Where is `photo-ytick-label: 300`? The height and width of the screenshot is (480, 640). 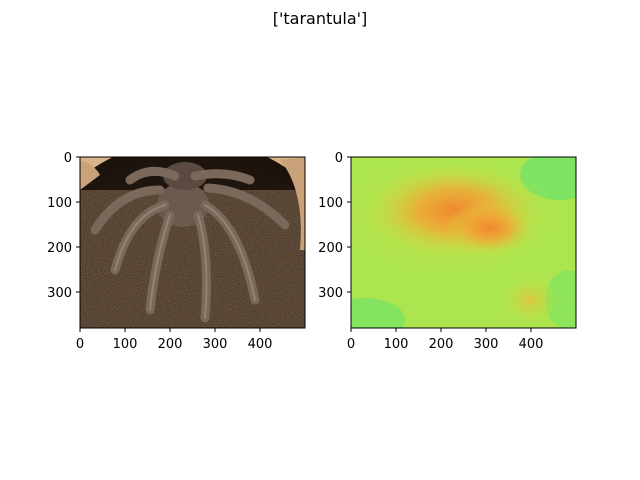 photo-ytick-label: 300 is located at coordinates (59, 293).